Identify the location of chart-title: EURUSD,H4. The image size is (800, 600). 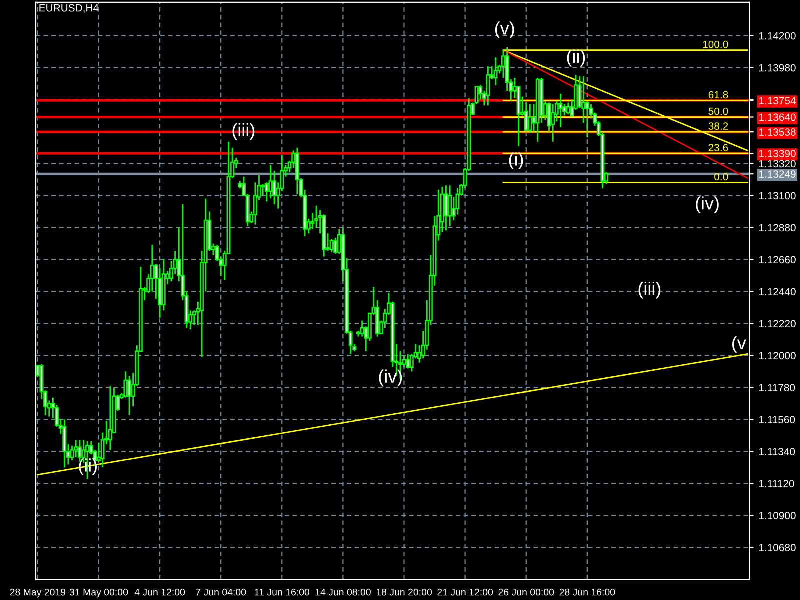
(69, 9).